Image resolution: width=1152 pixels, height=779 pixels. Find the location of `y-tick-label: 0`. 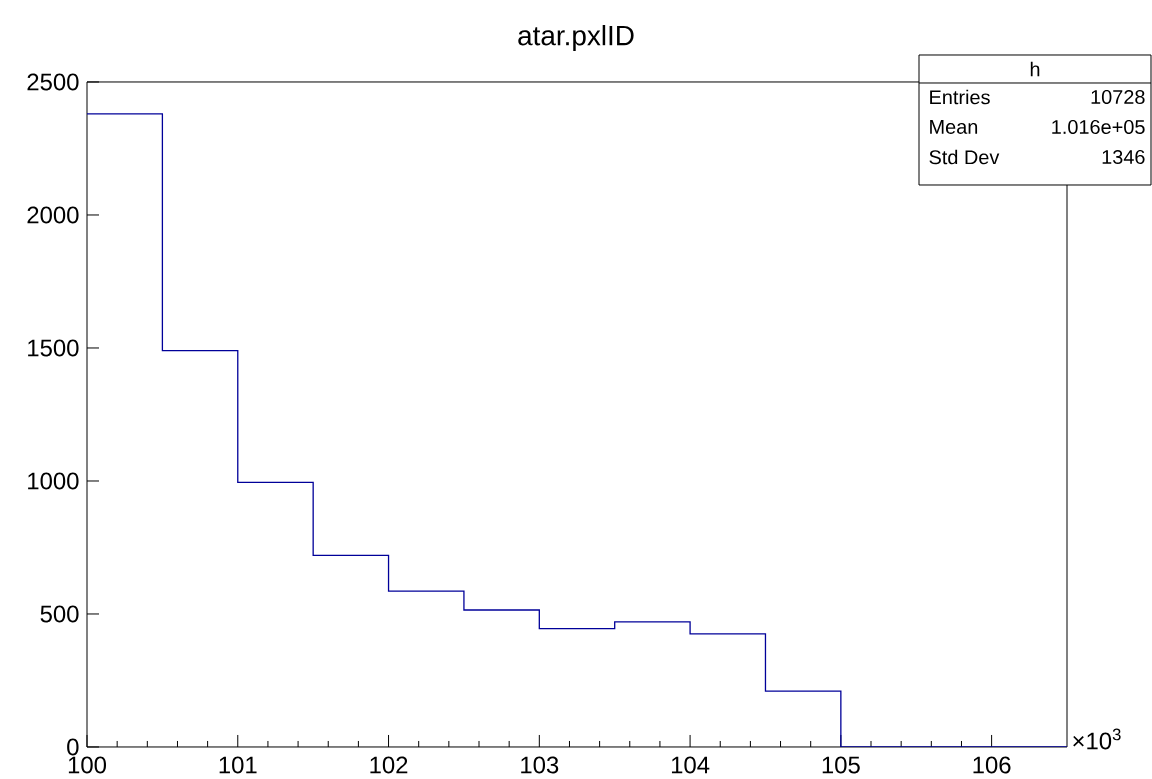

y-tick-label: 0 is located at coordinates (73, 747).